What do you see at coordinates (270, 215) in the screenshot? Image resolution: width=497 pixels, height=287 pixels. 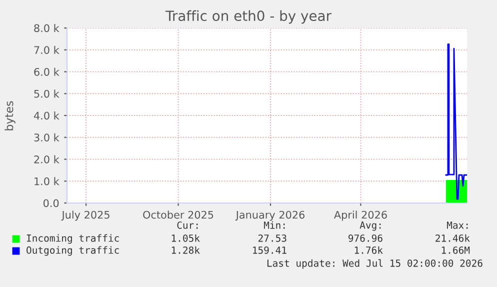 I see `x-tick-label: January 2026` at bounding box center [270, 215].